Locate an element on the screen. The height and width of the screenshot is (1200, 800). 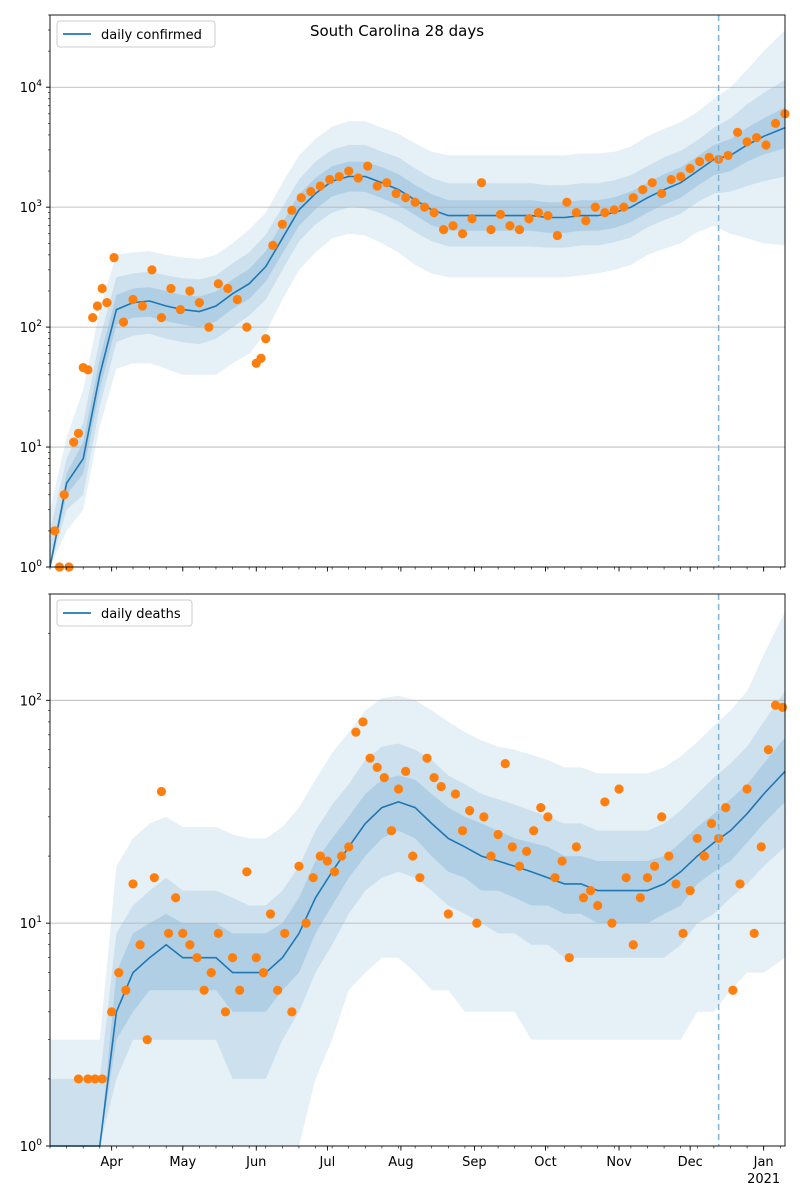
x-tick-label: Oct is located at coordinates (545, 1162).